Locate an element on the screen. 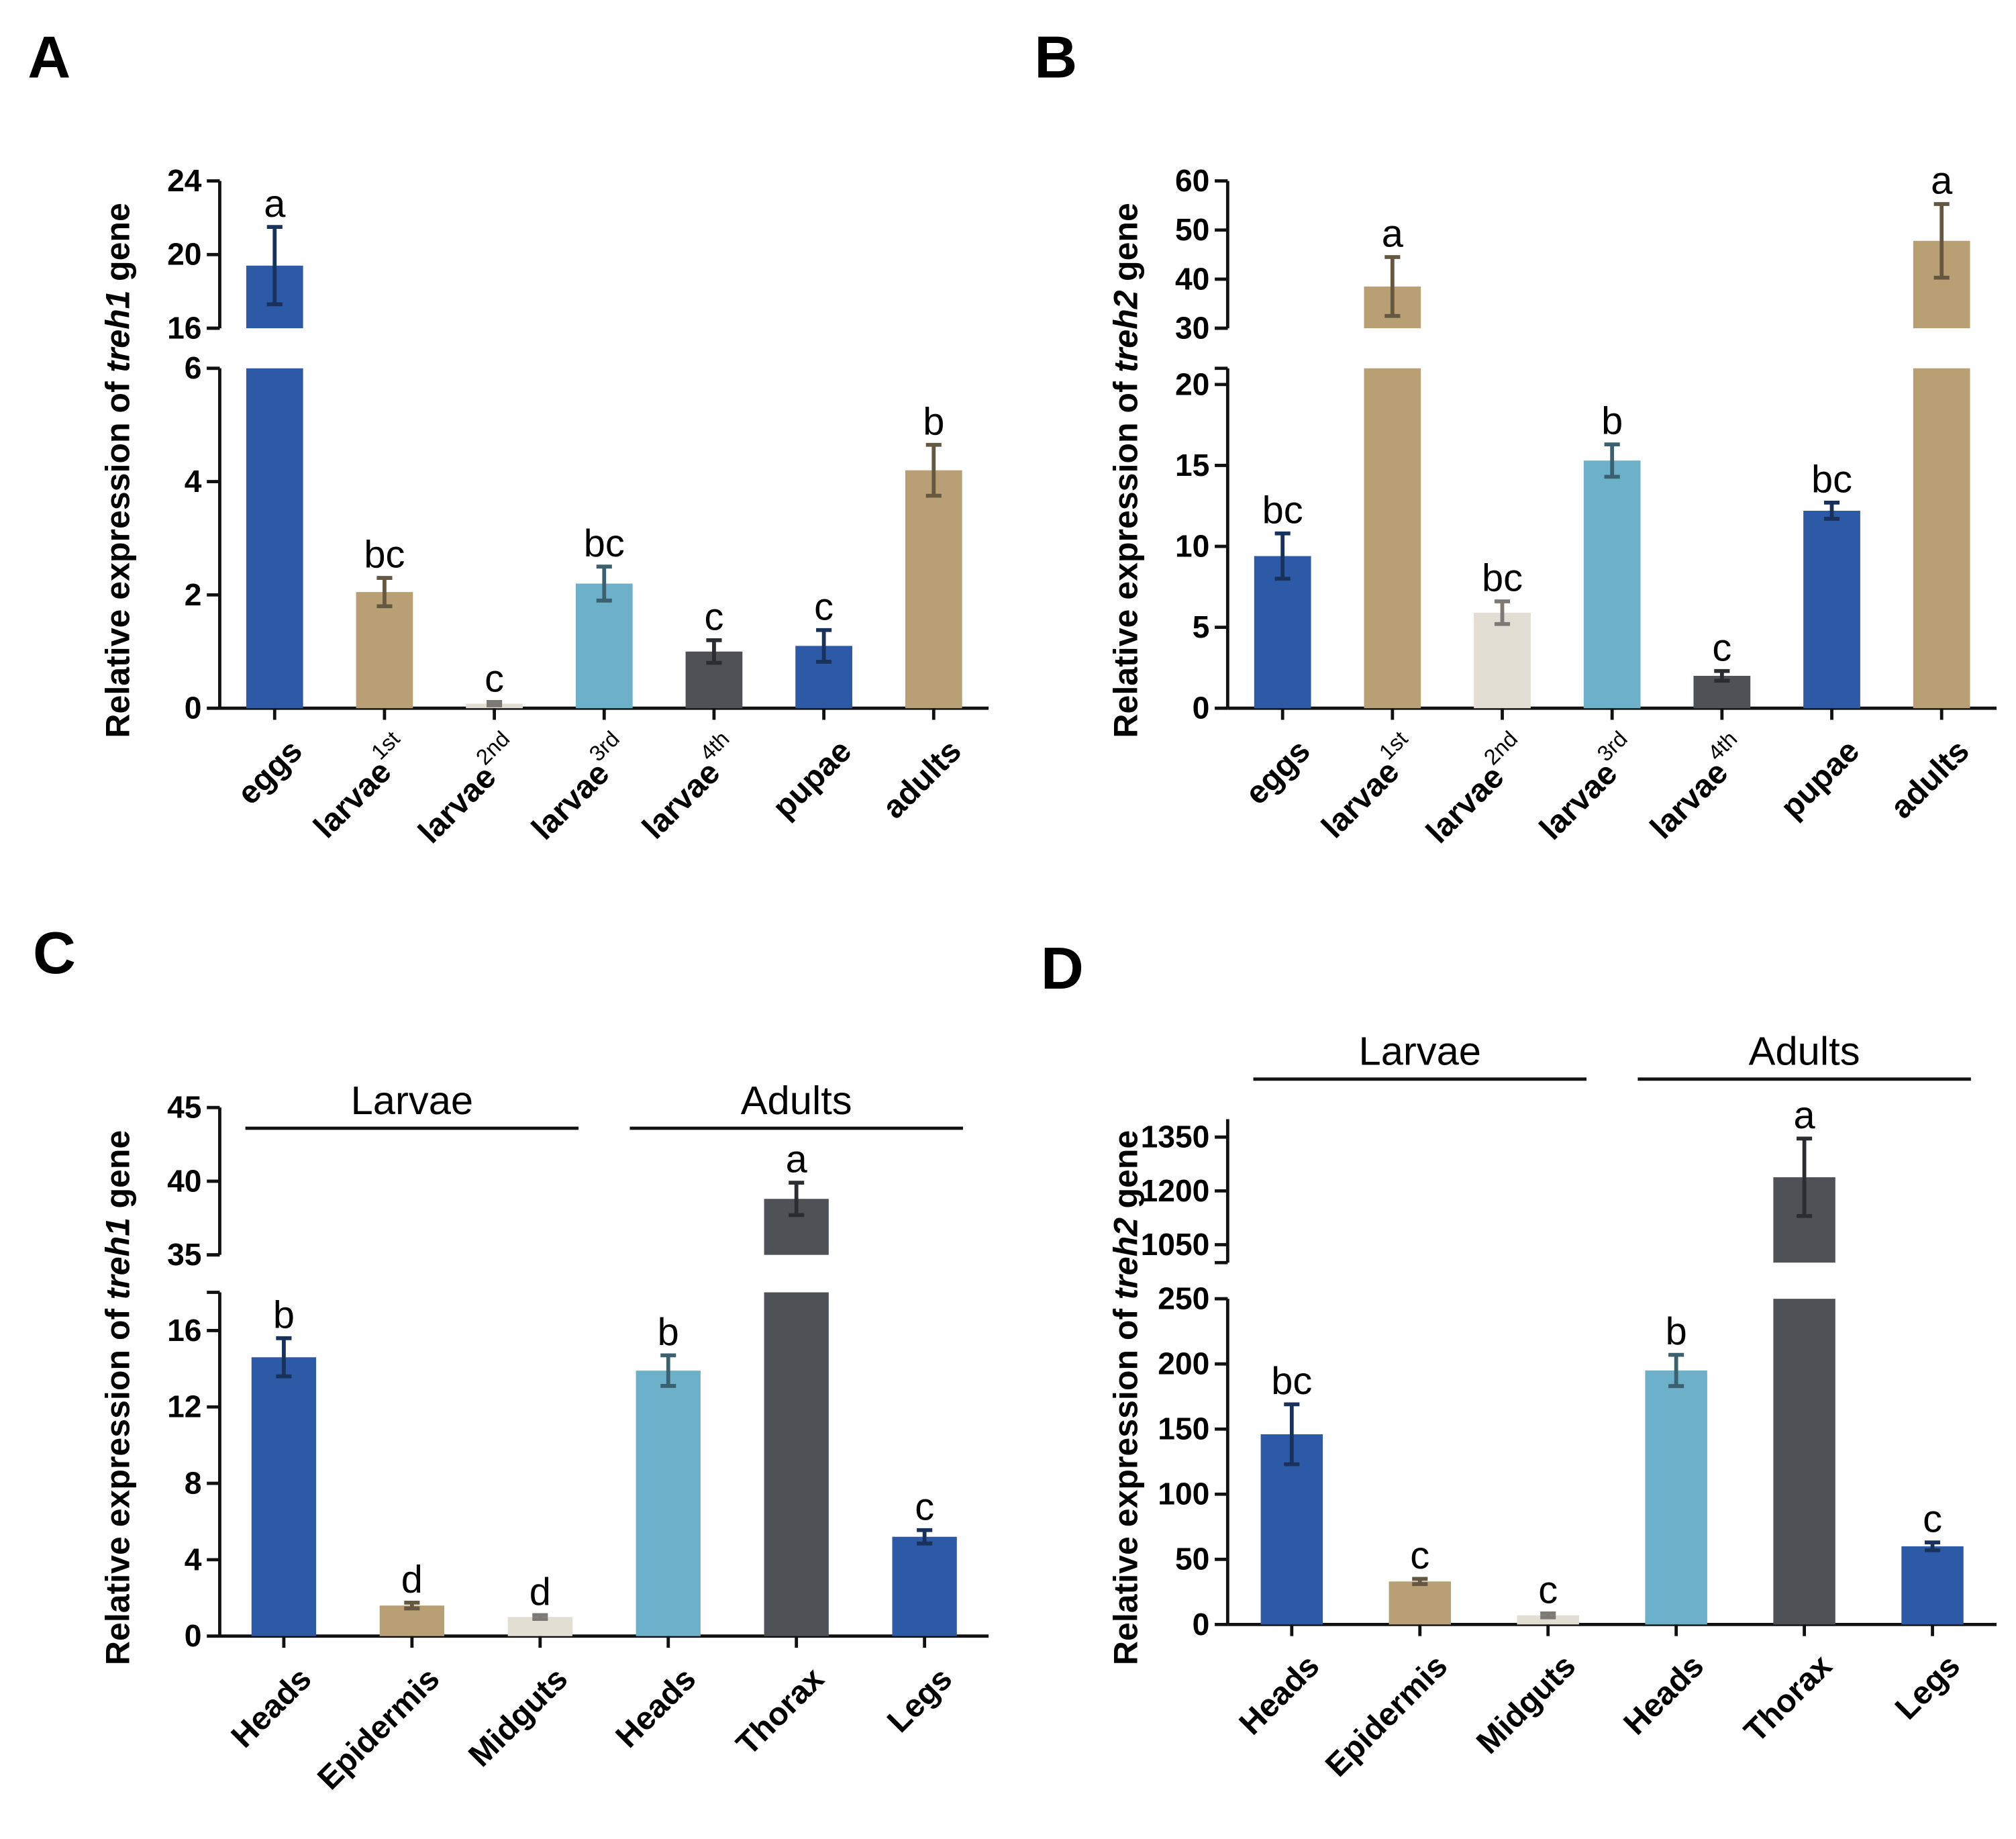  y-tick-label: 200 is located at coordinates (1183, 1363).